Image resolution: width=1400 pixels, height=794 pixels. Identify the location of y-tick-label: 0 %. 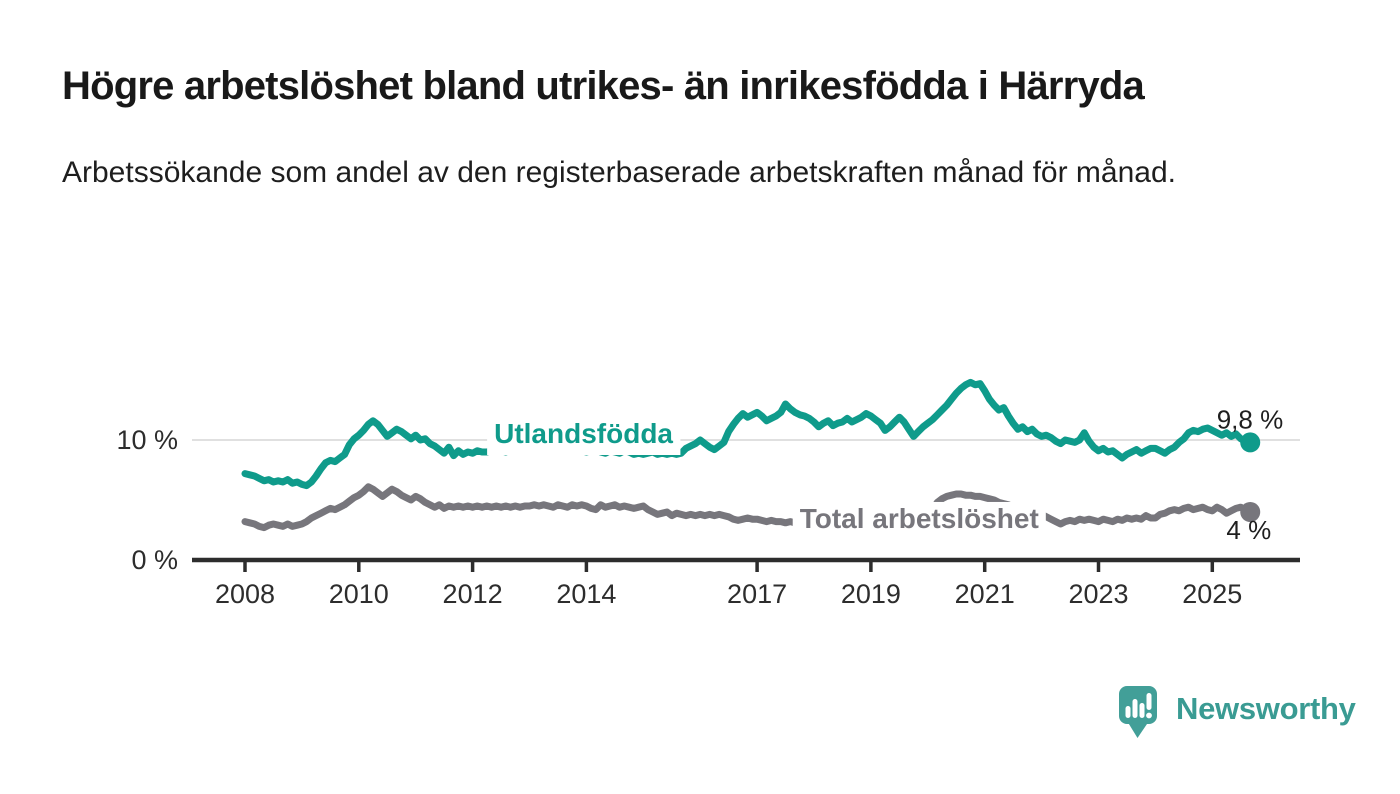
(154, 560).